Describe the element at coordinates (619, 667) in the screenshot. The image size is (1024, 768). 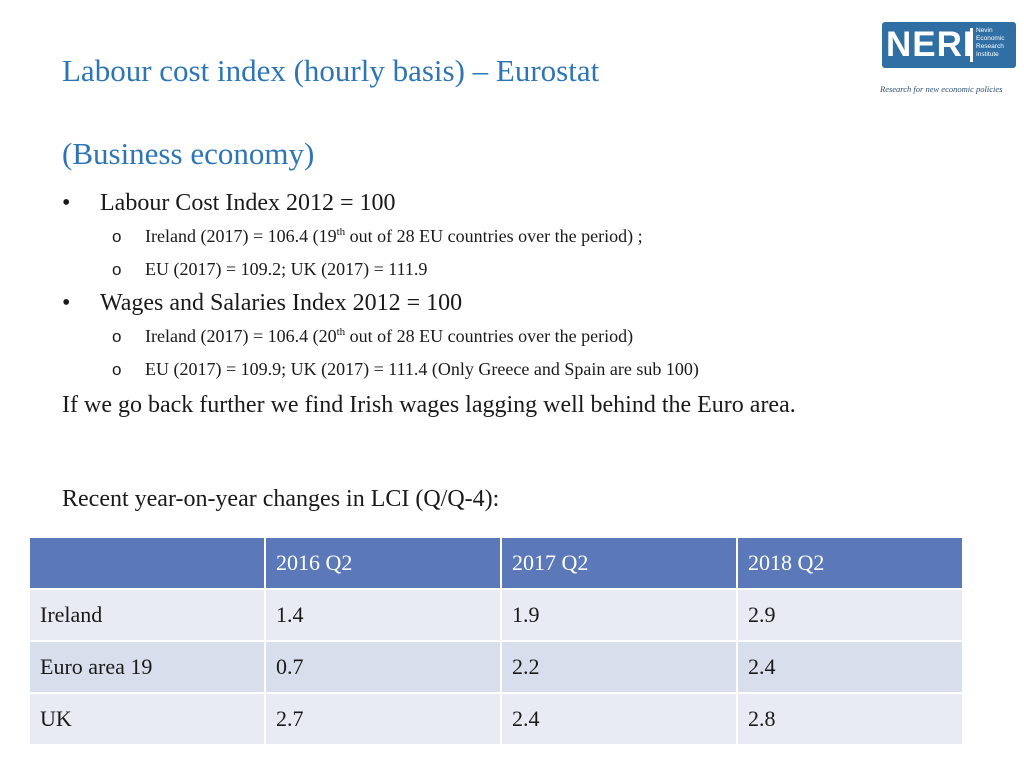
I see `table-cell: 2.2` at that location.